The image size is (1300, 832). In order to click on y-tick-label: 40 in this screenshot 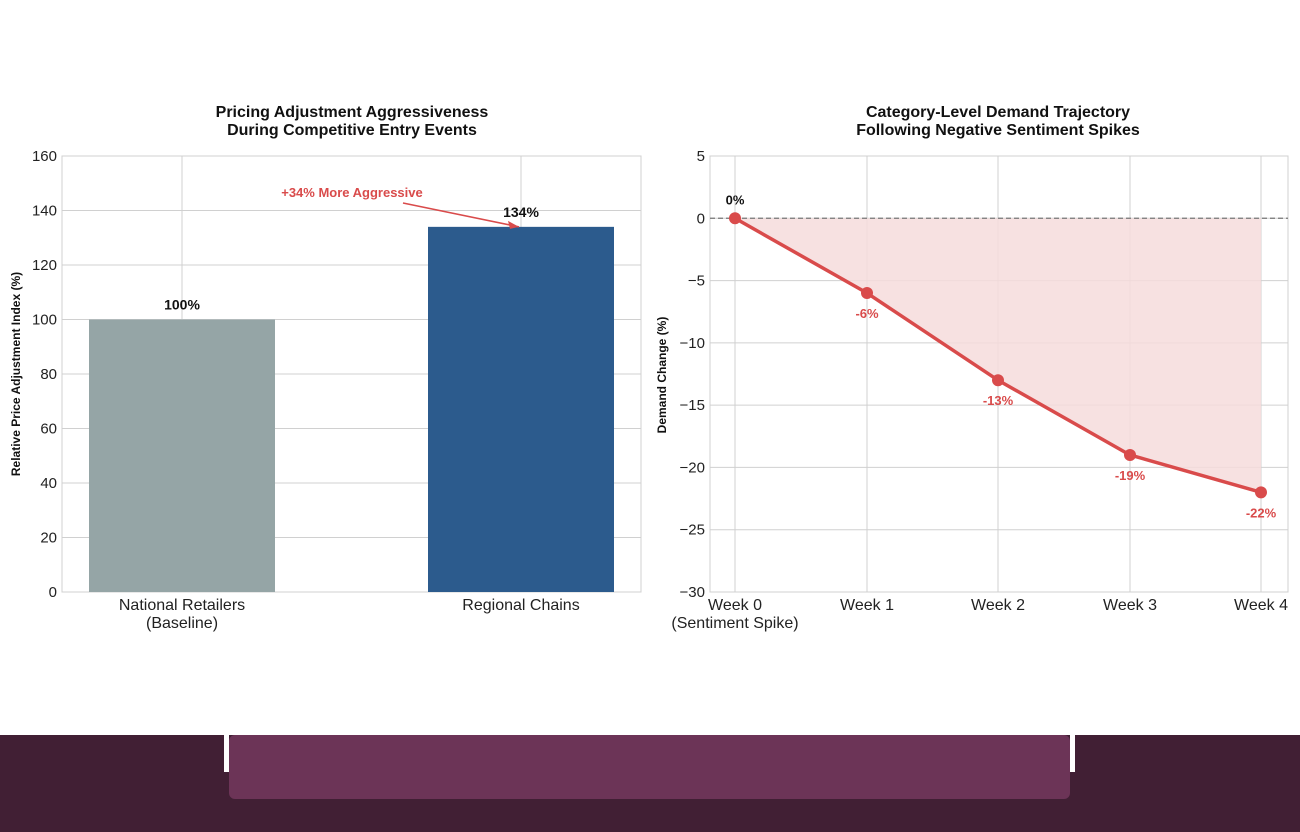, I will do `click(48, 483)`.